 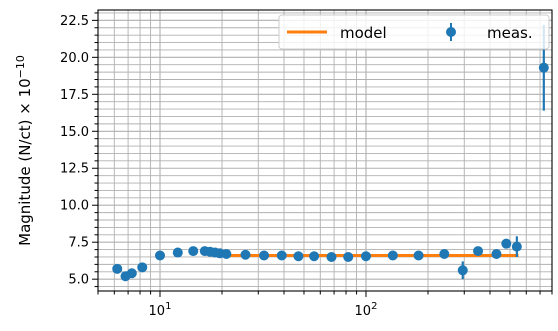 I want to click on y-axis-ticks: 5.0 7.5 10.0 12.5 15.0 17.5 20.0 22.5, so click(x=79, y=150).